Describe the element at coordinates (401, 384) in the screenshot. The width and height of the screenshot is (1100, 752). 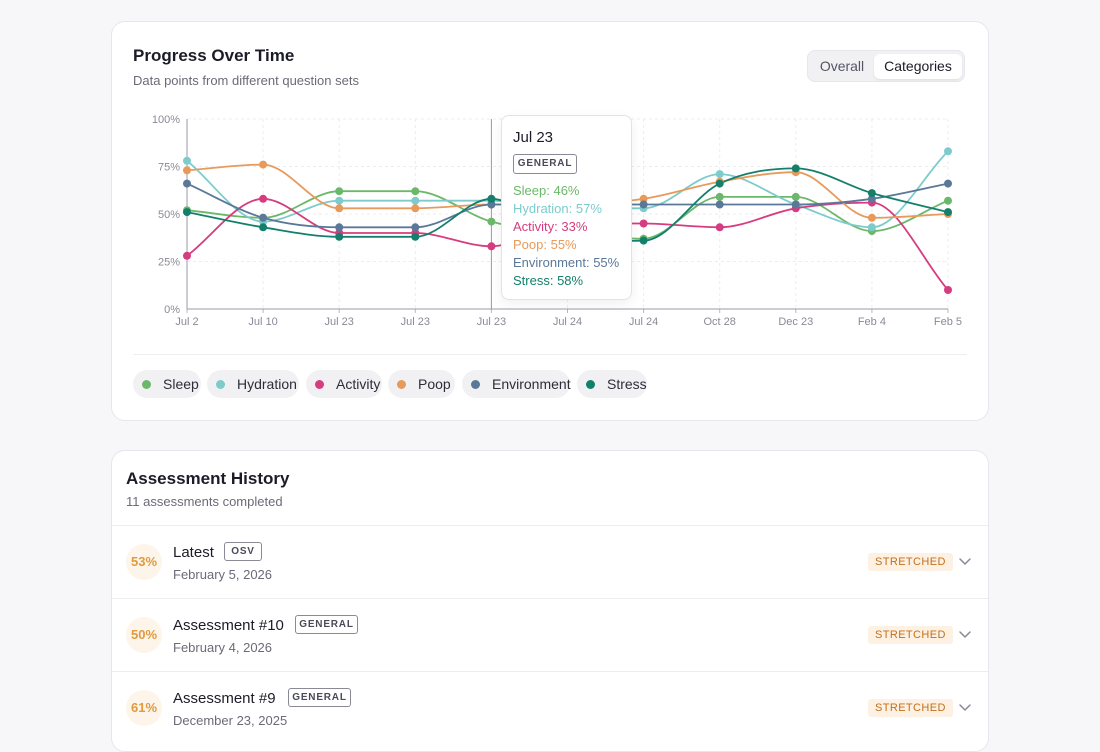
I see `poop-dot-icon` at that location.